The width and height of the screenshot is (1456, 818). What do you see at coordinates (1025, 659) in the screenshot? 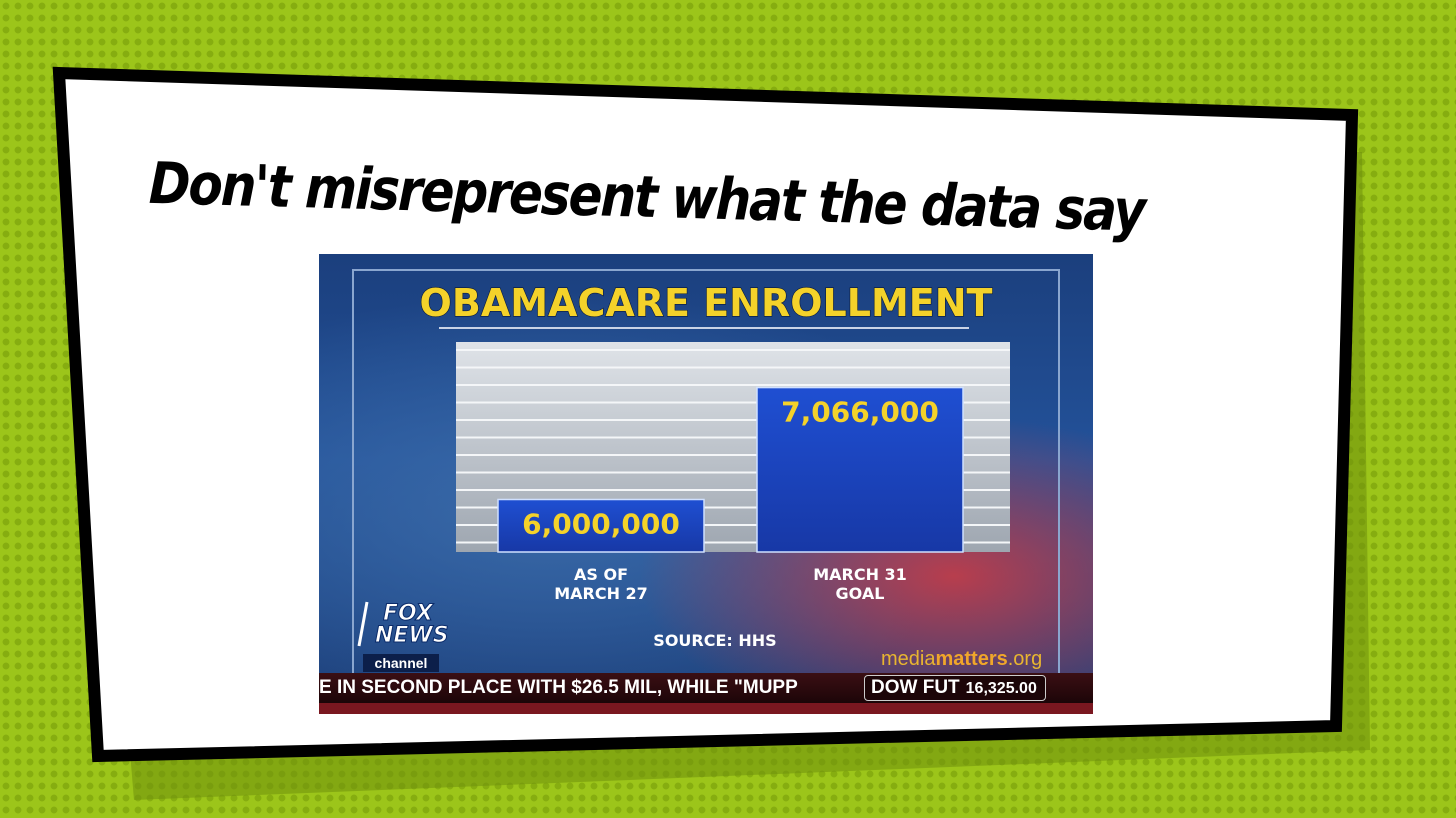
I see `watermark-tld: .org` at bounding box center [1025, 659].